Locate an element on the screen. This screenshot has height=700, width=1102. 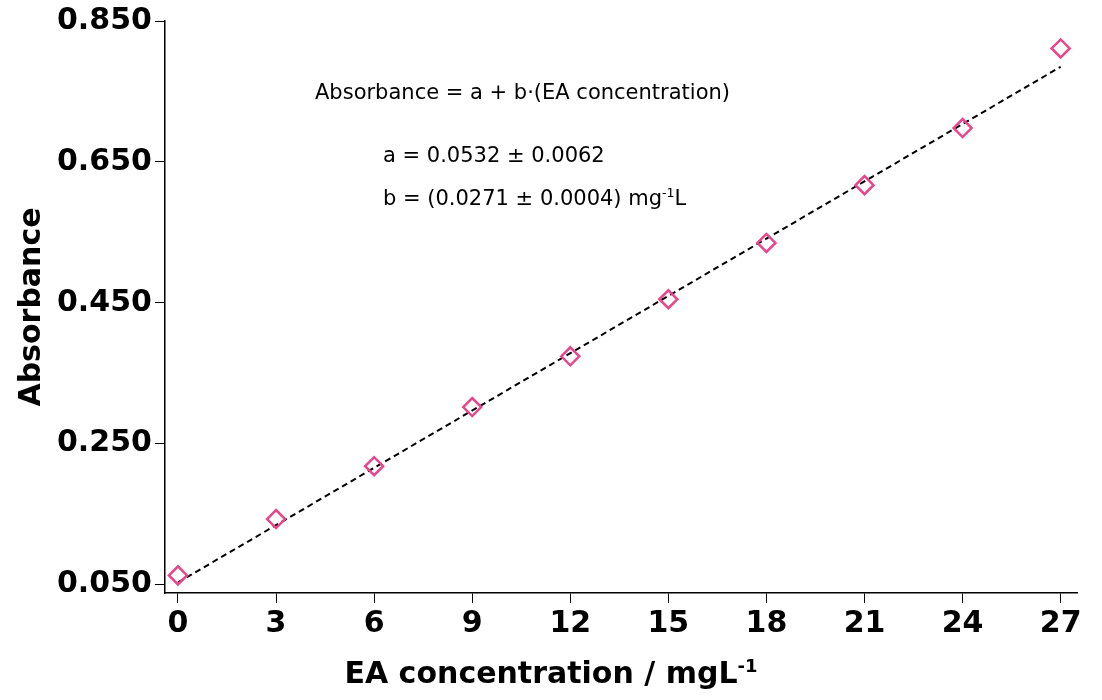
x-tick-label: 27 is located at coordinates (1060, 621).